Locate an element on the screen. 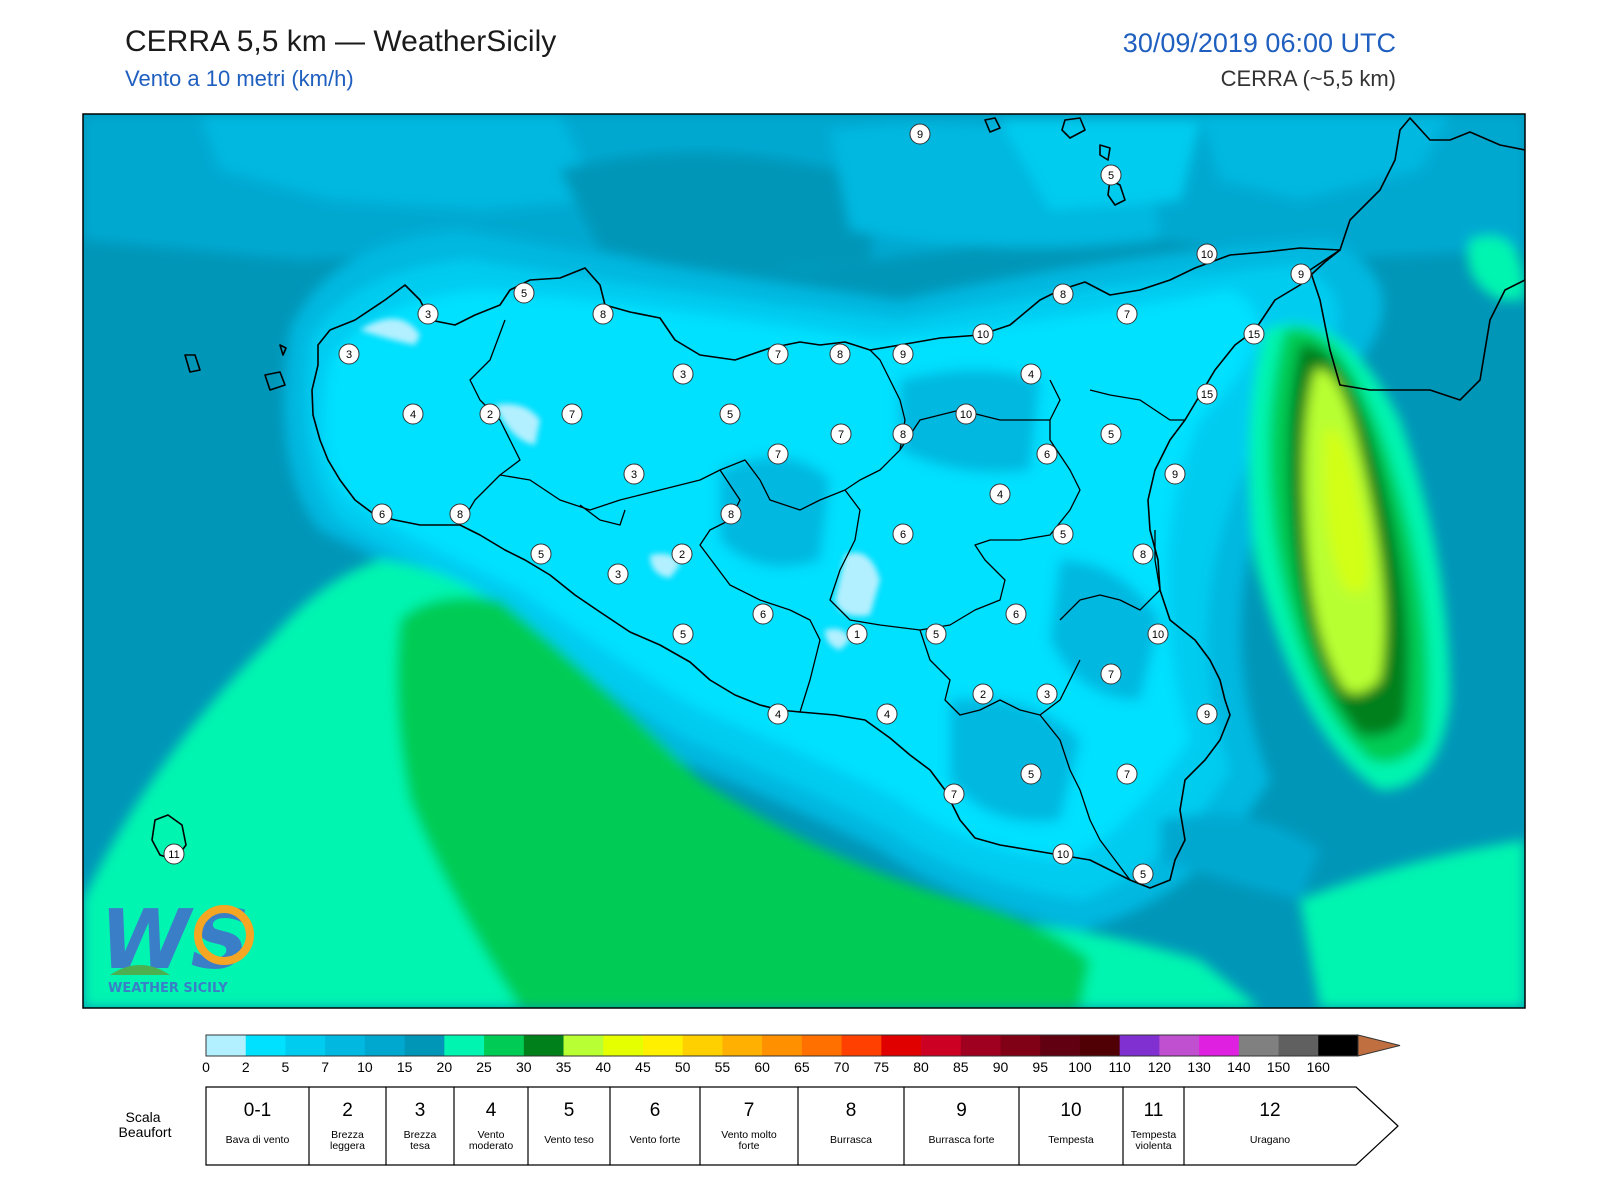 Image resolution: width=1600 pixels, height=1200 pixels. colorbar-tick-label: 30 is located at coordinates (524, 1067).